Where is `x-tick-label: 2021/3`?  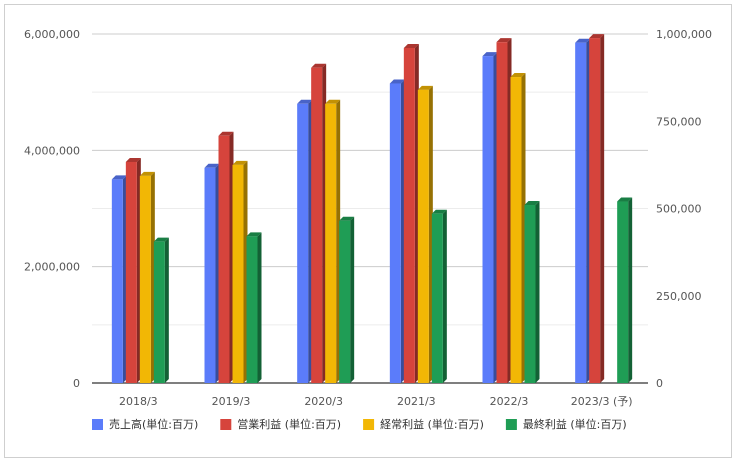
x-tick-label: 2021/3 is located at coordinates (416, 401).